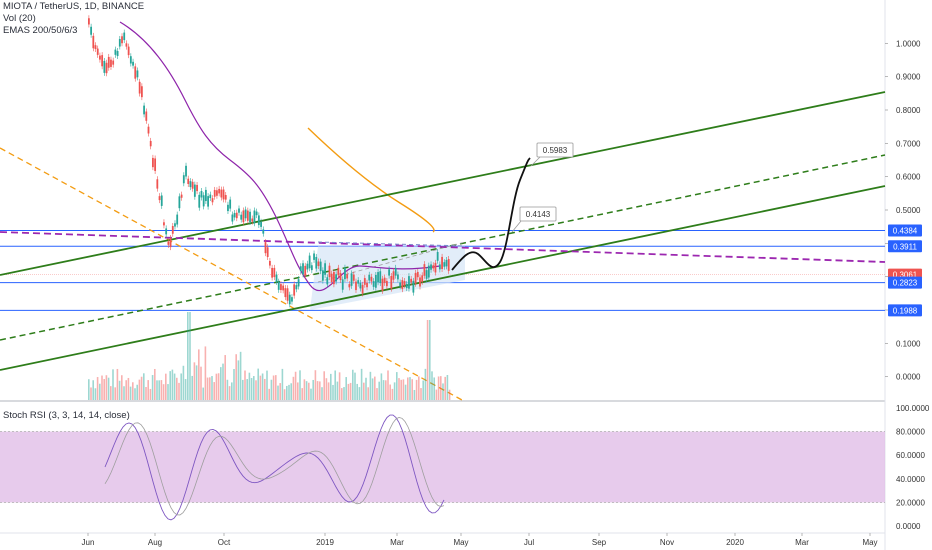 This screenshot has width=932, height=550. Describe the element at coordinates (391, 262) in the screenshot. I see `triangle-diagonal-dash` at that location.